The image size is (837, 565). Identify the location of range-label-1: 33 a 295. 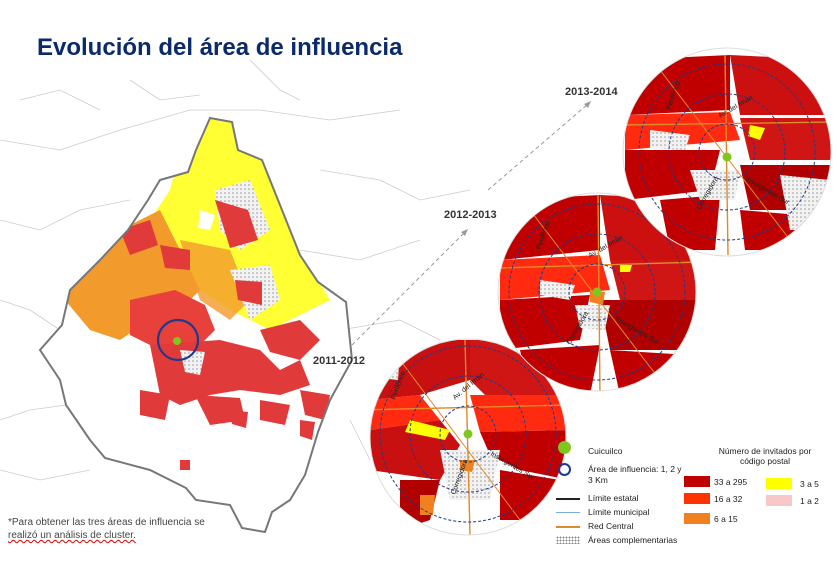
(731, 482).